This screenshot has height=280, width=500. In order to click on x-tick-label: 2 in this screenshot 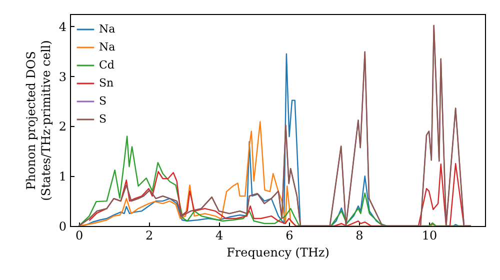, I will do `click(149, 235)`.